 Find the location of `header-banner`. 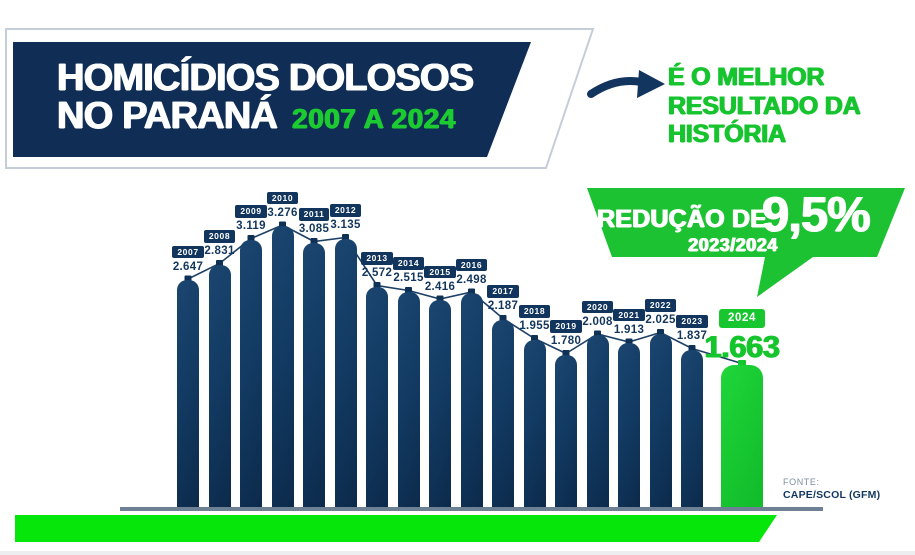

header-banner is located at coordinates (272, 99).